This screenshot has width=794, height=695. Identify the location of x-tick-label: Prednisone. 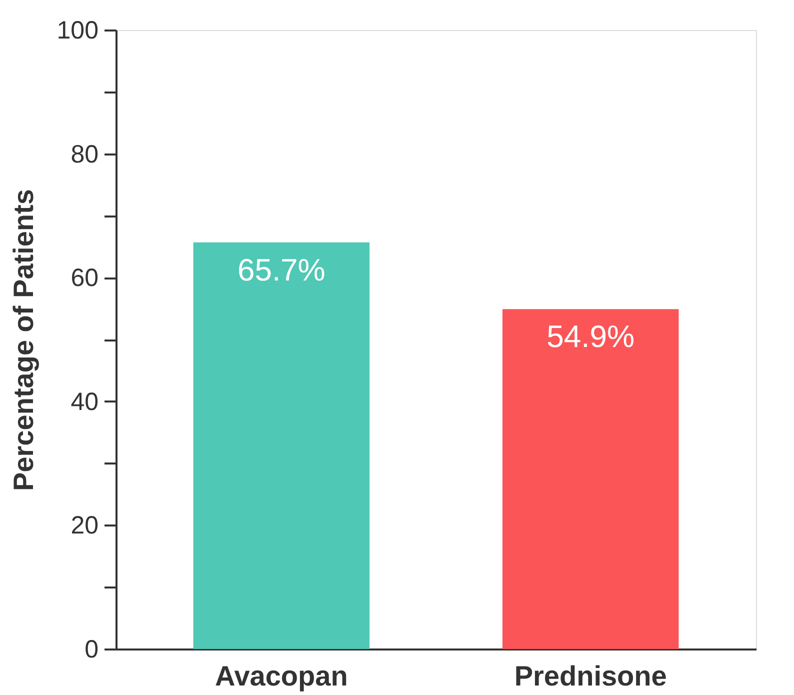
(590, 676).